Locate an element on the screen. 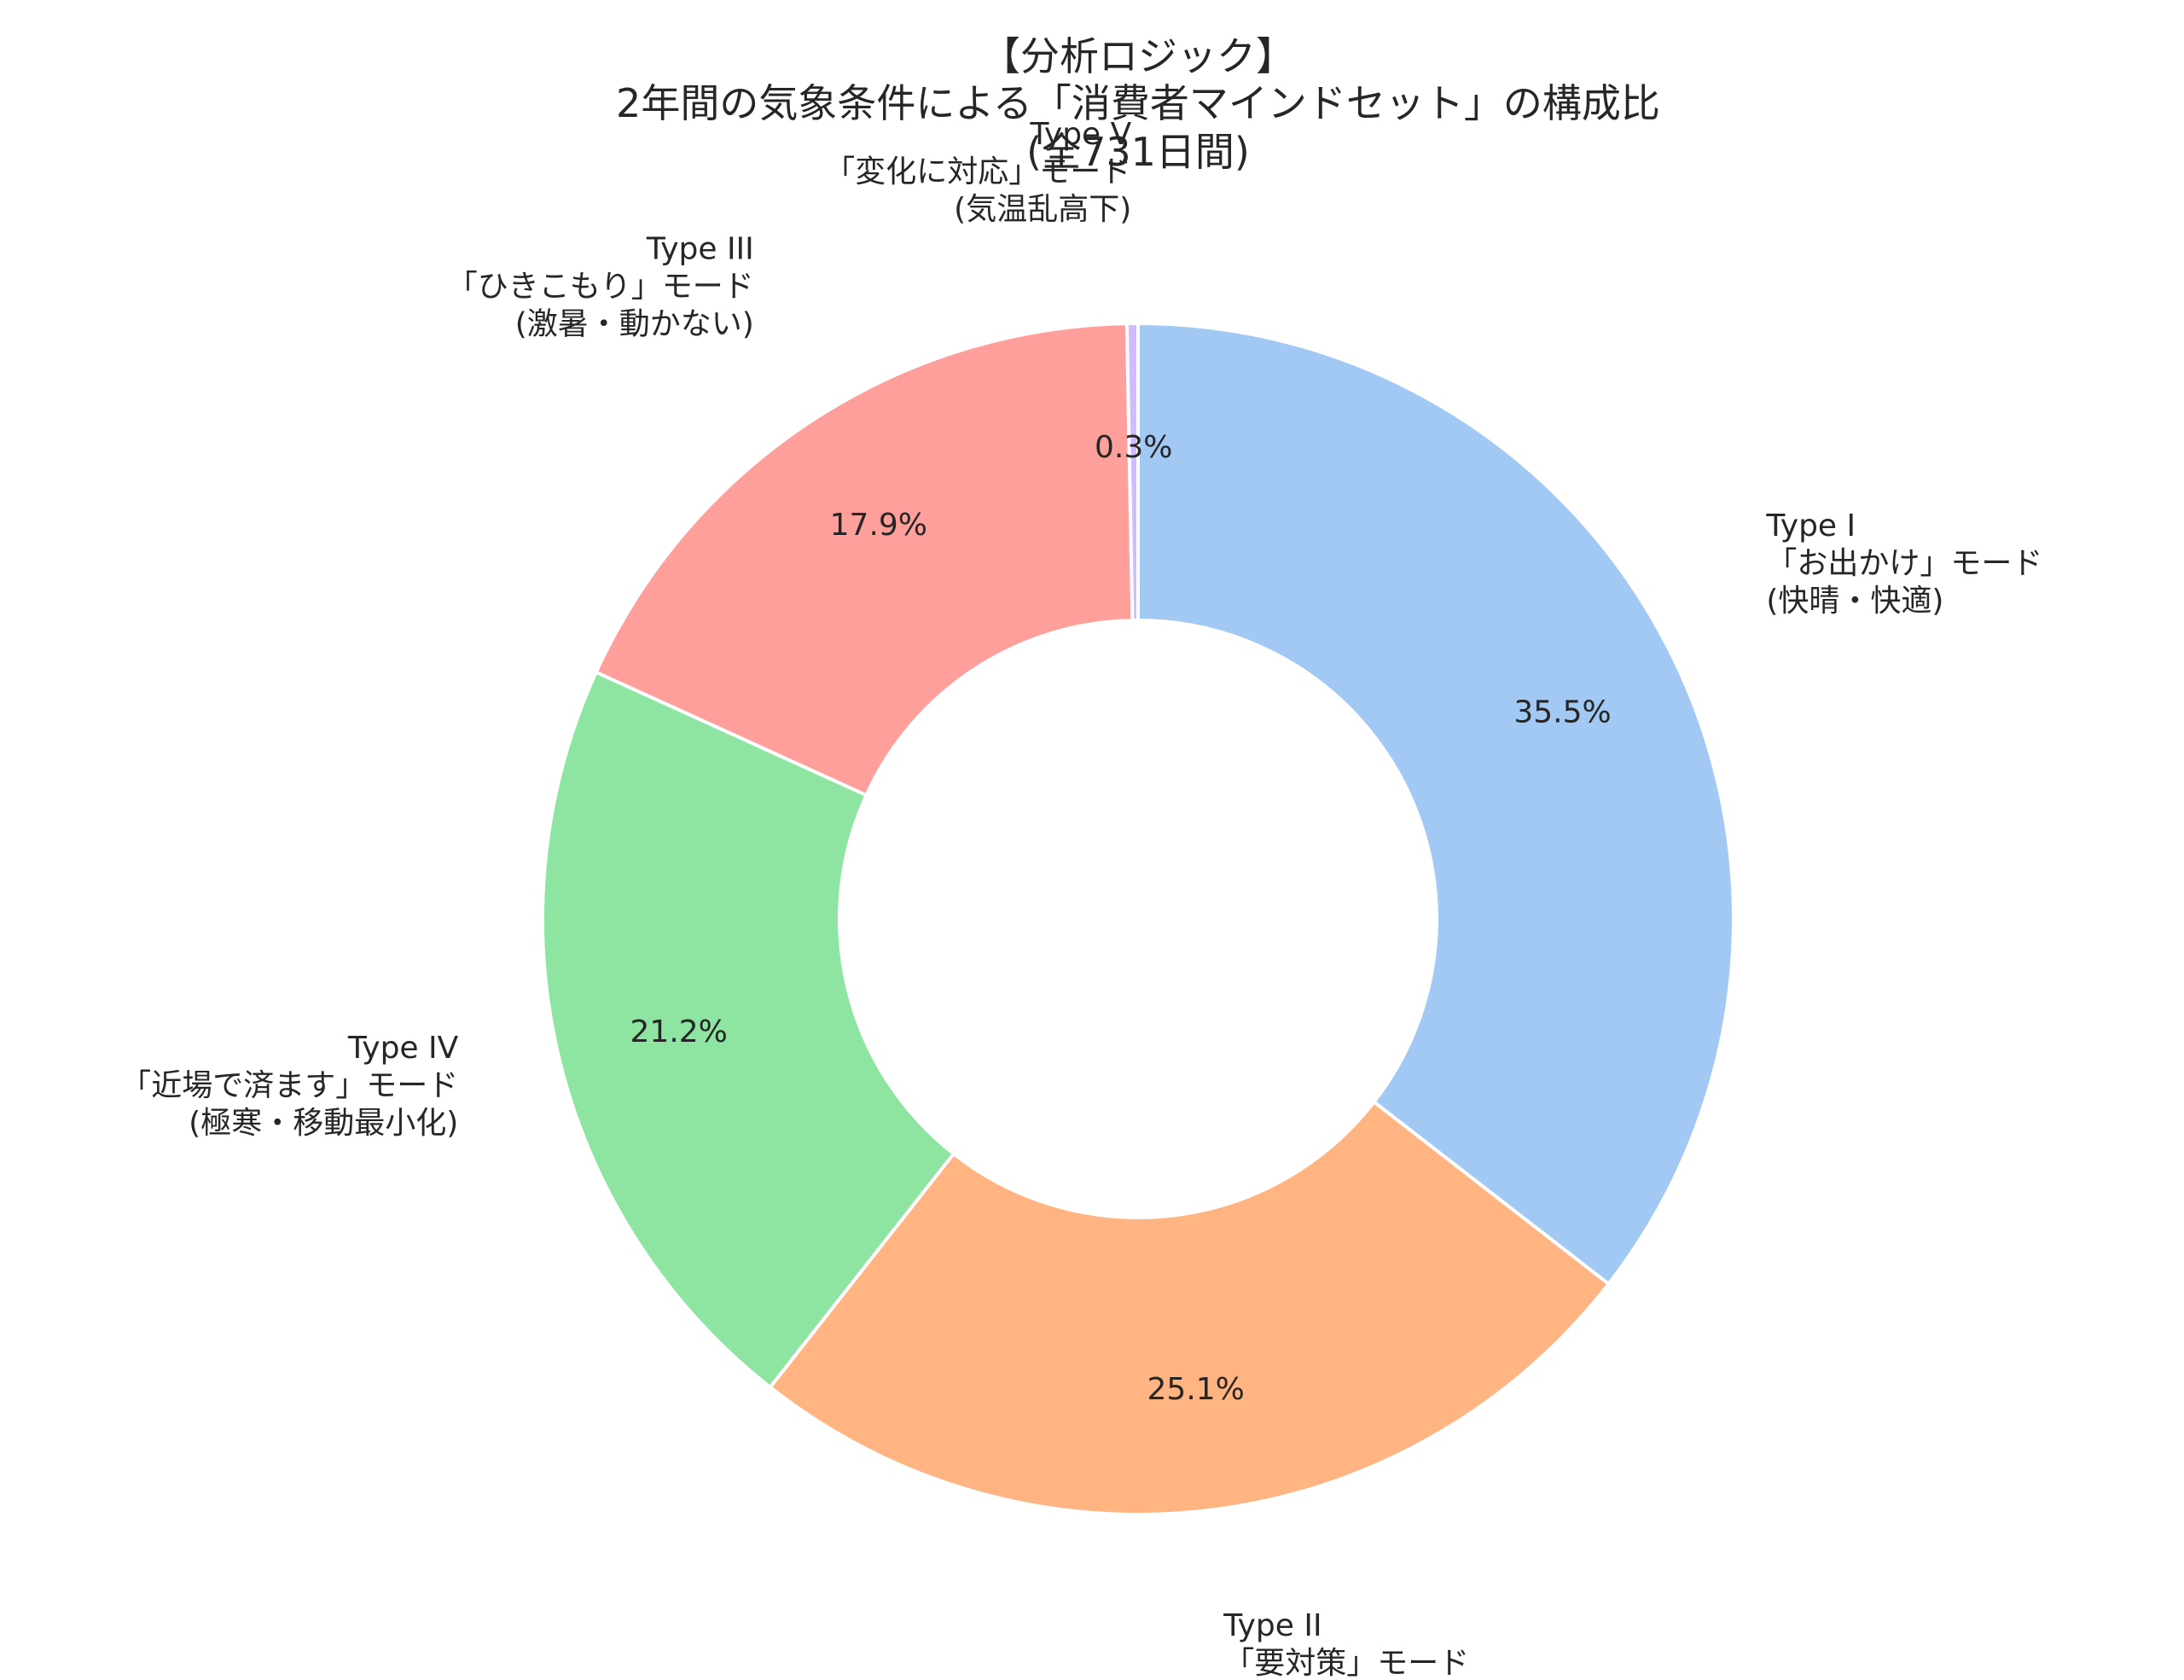  pct-label-2: 25.1% is located at coordinates (1196, 1389).